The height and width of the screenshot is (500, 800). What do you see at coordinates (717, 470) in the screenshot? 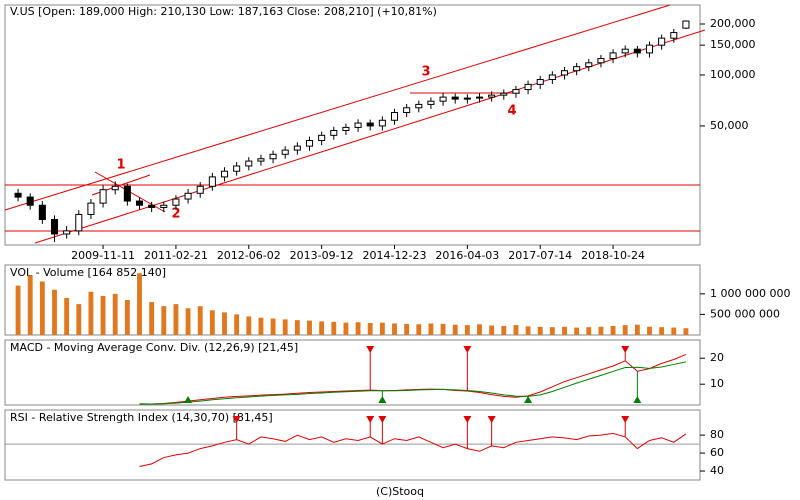
I see `y-tick-label: 40` at bounding box center [717, 470].